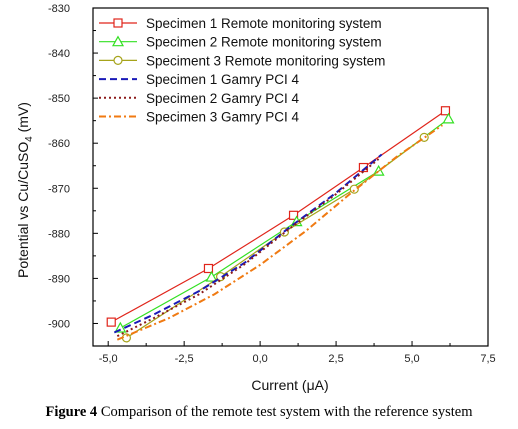 The width and height of the screenshot is (518, 429). Describe the element at coordinates (59, 234) in the screenshot. I see `y-tick-label: -880` at that location.